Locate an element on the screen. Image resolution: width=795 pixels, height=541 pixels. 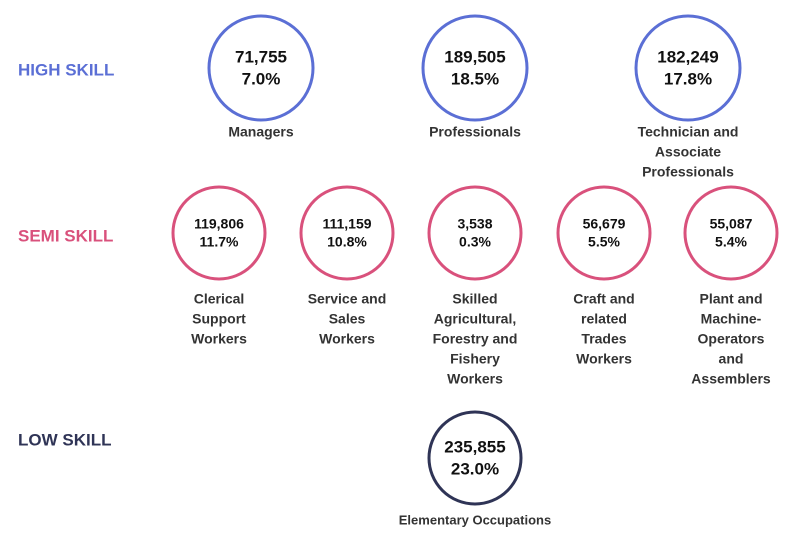
count: 119,806 is located at coordinates (219, 223).